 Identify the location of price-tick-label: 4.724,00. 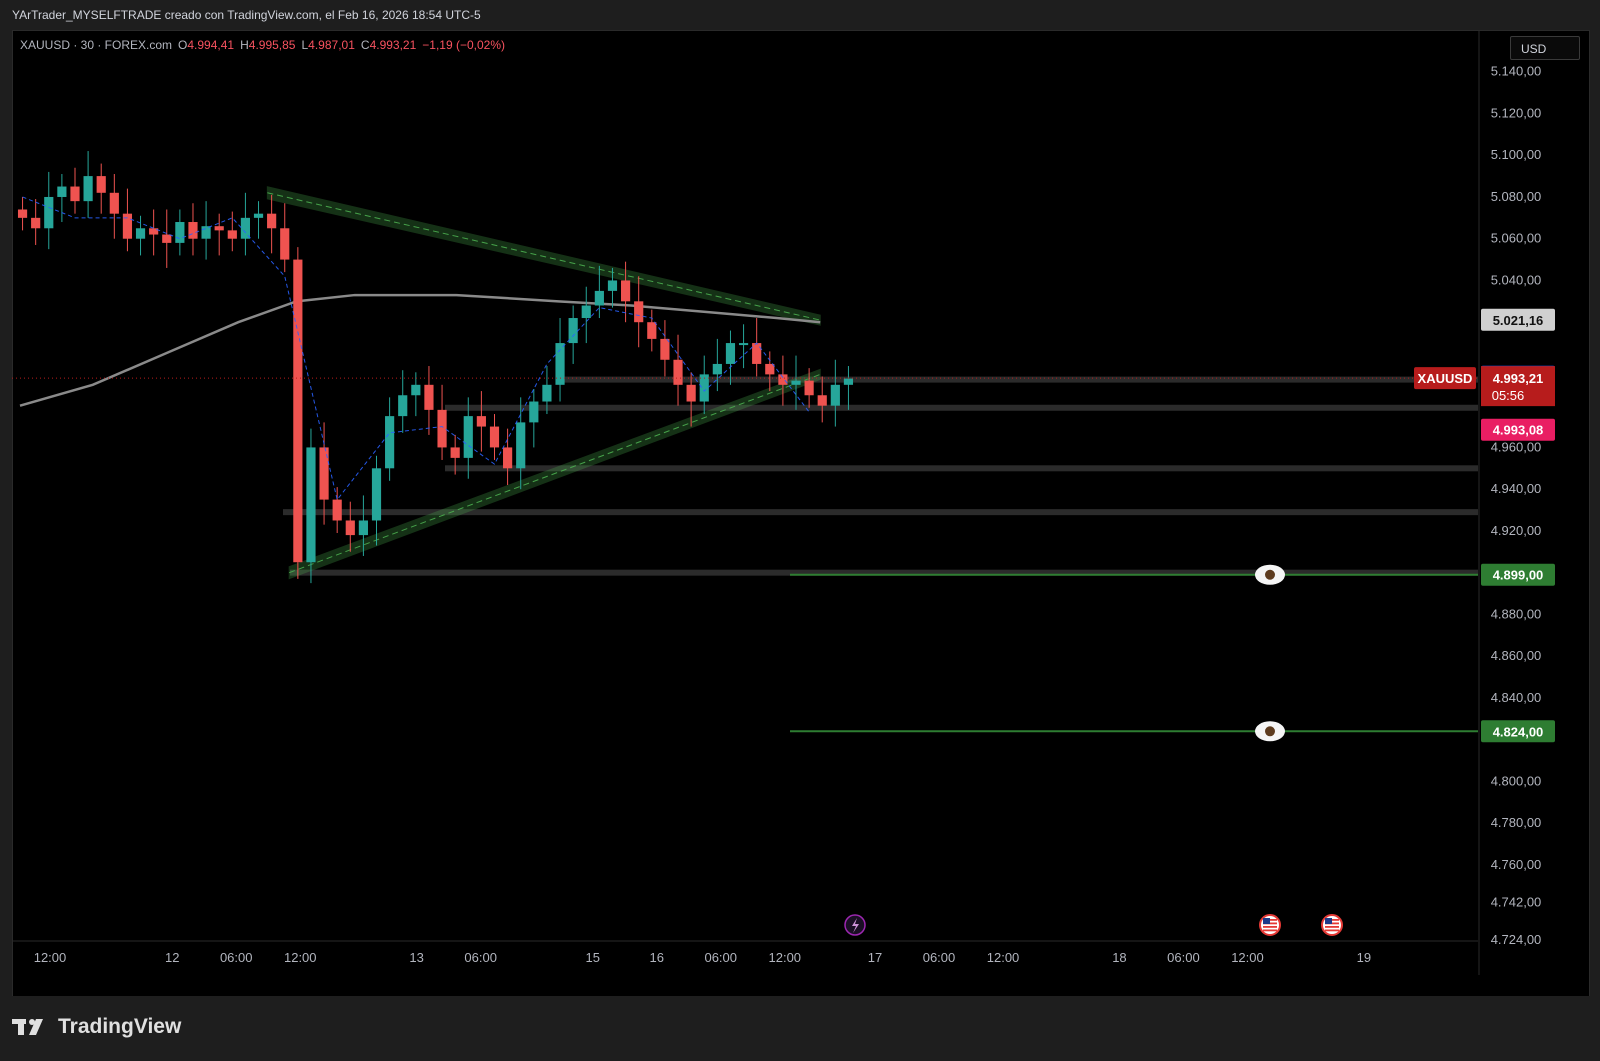
(1516, 939).